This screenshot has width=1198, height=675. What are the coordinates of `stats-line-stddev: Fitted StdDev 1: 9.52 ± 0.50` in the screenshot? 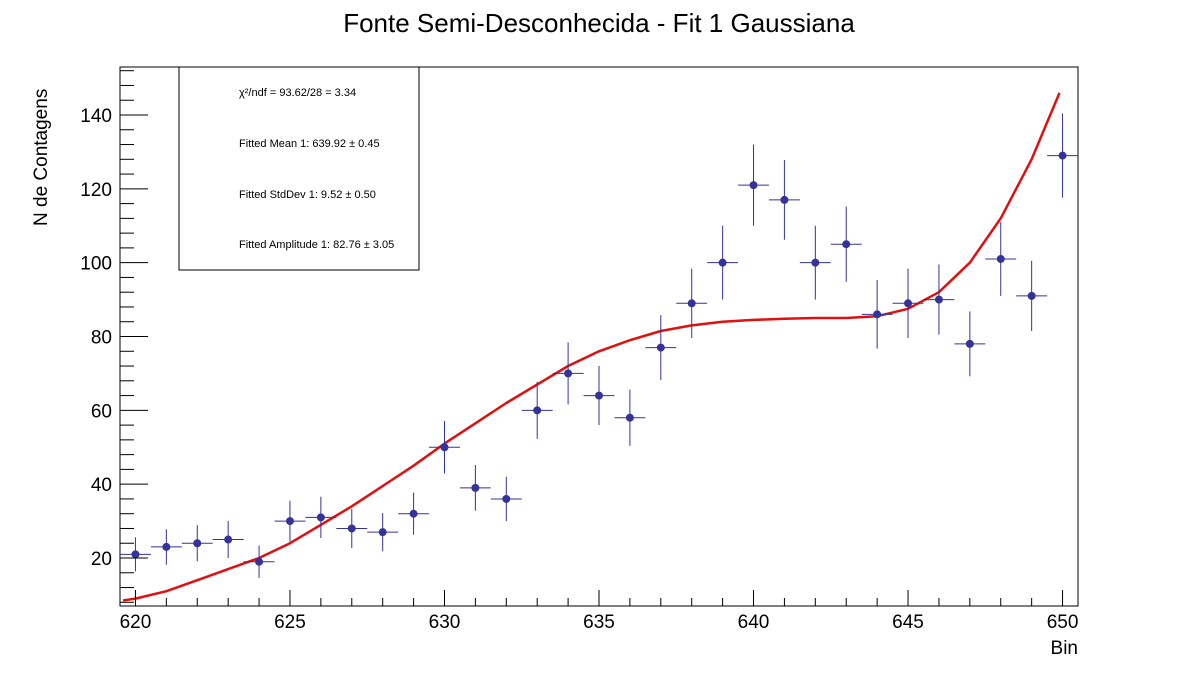 It's located at (307, 195).